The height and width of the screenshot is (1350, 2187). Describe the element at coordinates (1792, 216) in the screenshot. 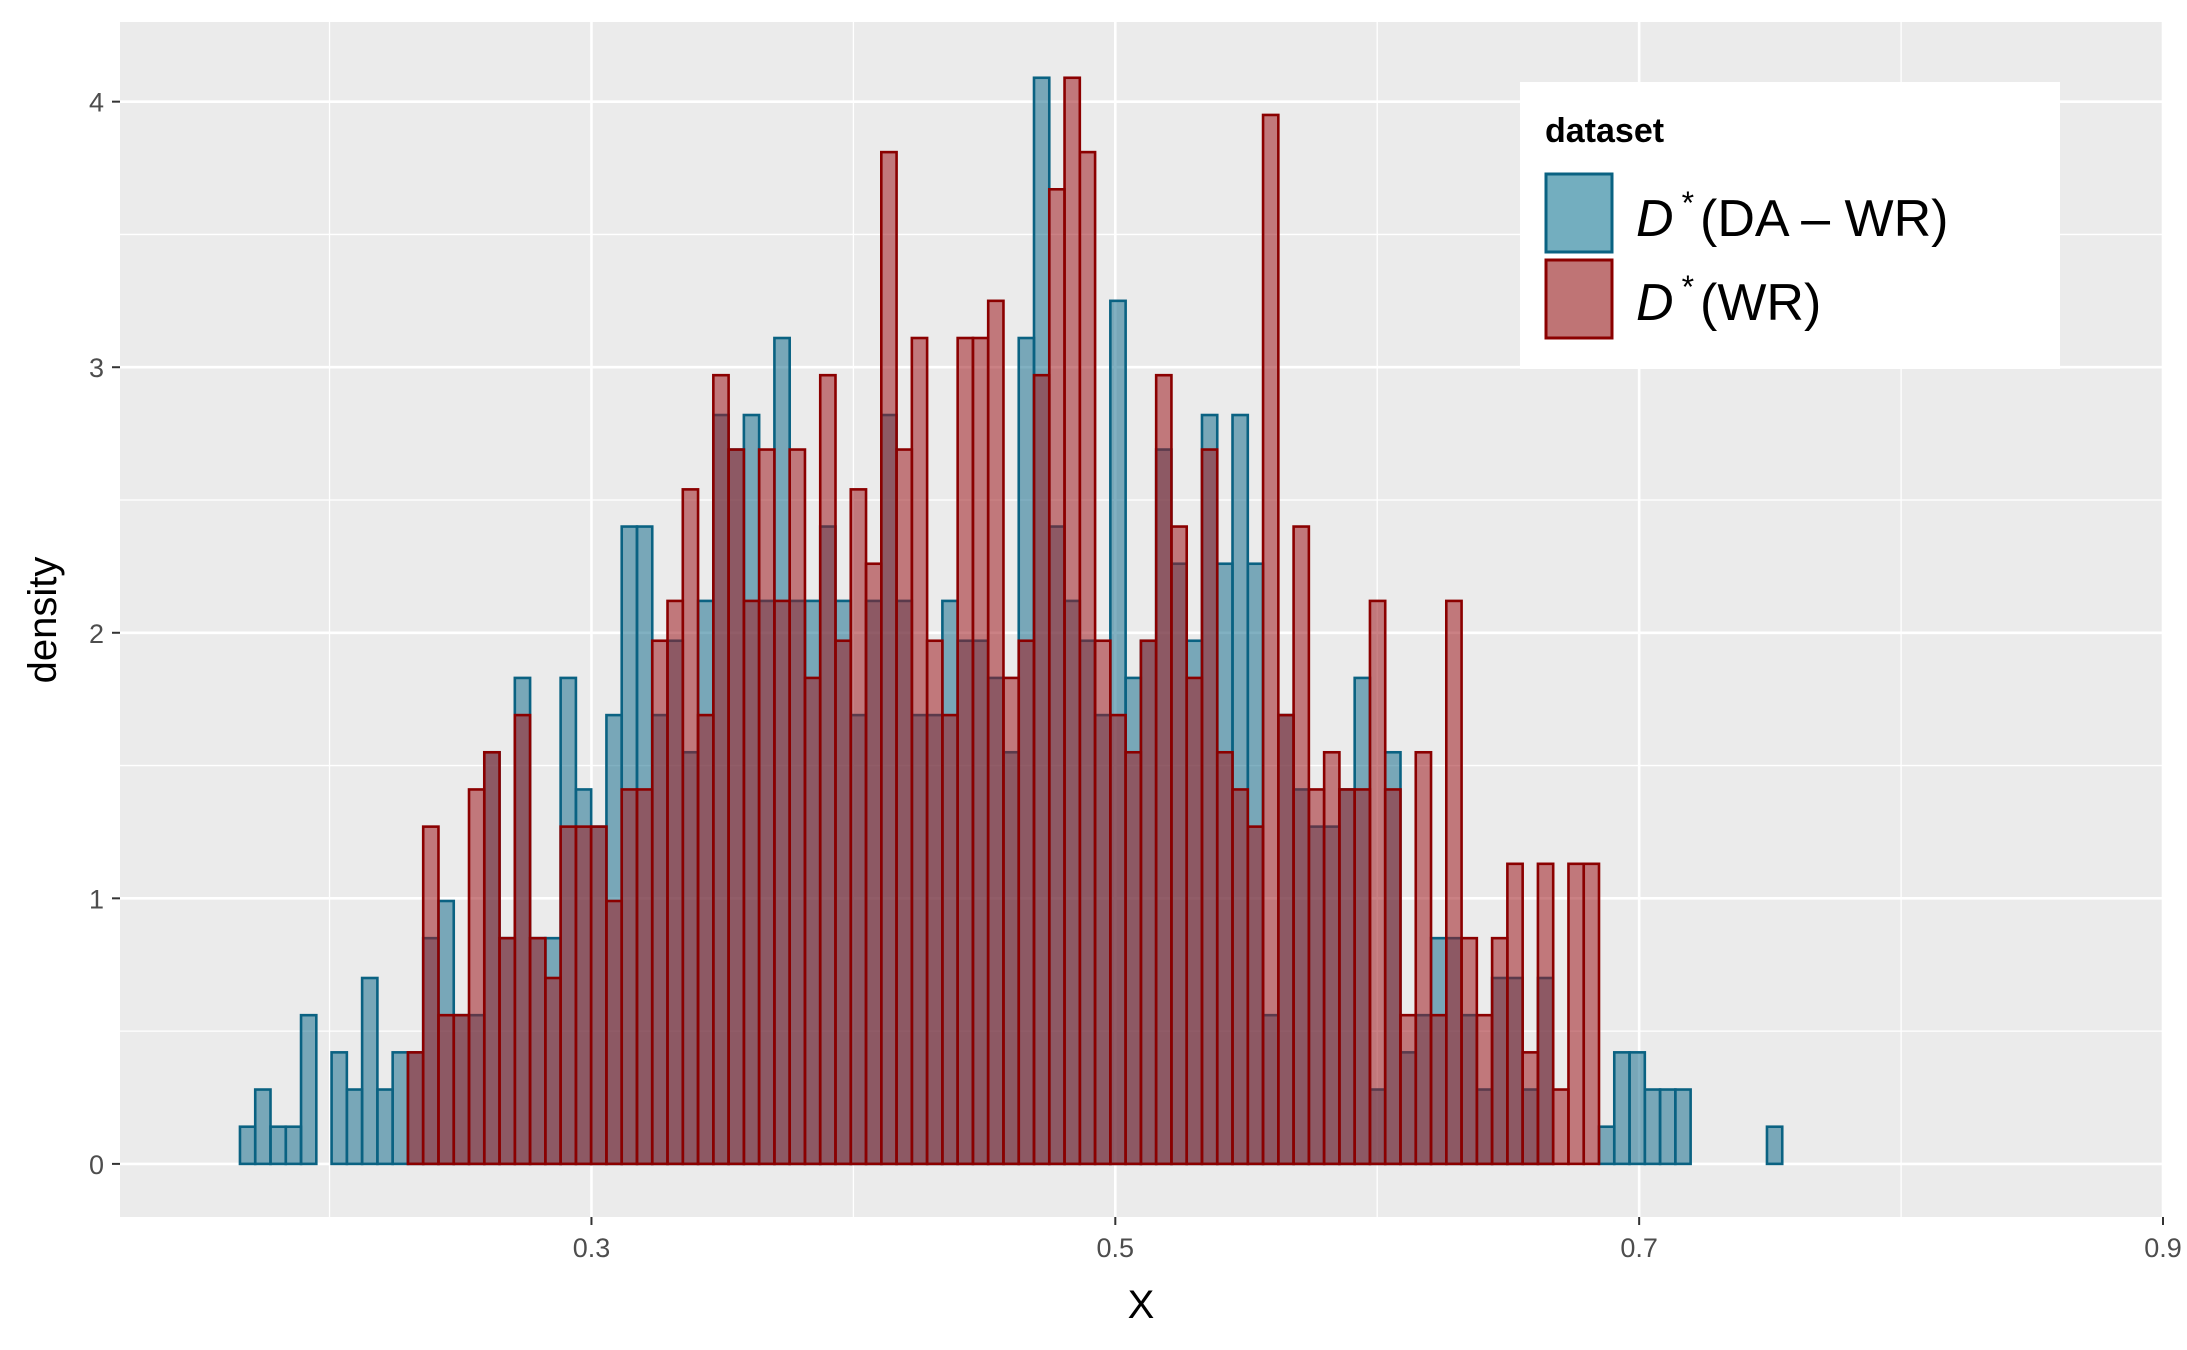

I see `legend-label-da-wr: D * (DA – WR)` at that location.